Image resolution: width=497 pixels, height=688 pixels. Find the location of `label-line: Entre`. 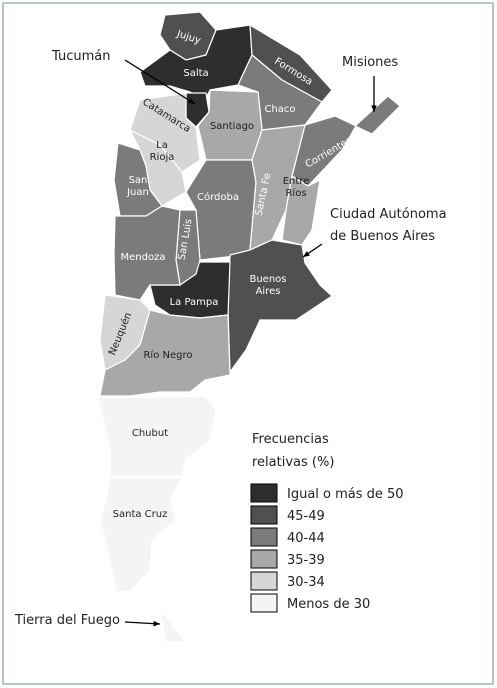

label-line: Entre is located at coordinates (296, 181).